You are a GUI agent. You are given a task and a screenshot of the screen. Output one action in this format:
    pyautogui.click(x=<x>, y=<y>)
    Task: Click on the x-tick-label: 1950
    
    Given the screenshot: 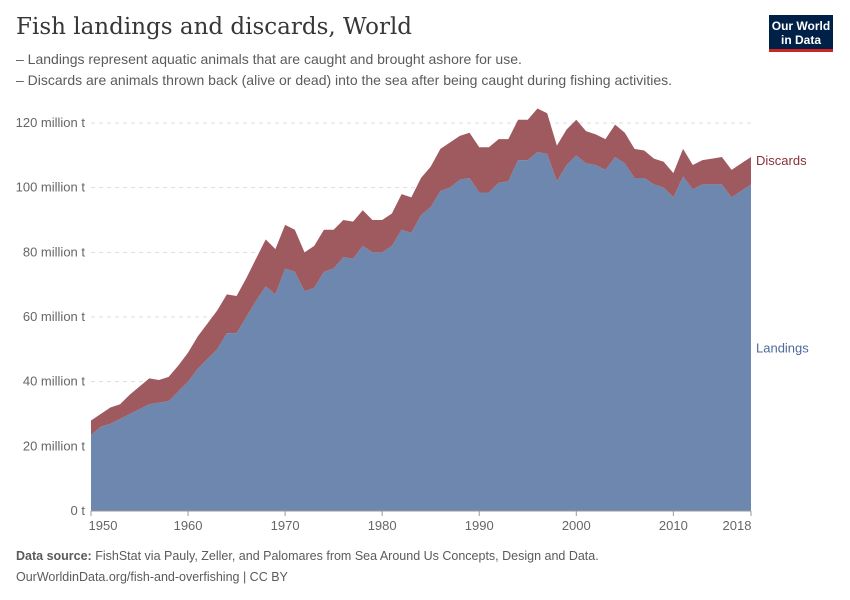 What is the action you would take?
    pyautogui.click(x=103, y=525)
    